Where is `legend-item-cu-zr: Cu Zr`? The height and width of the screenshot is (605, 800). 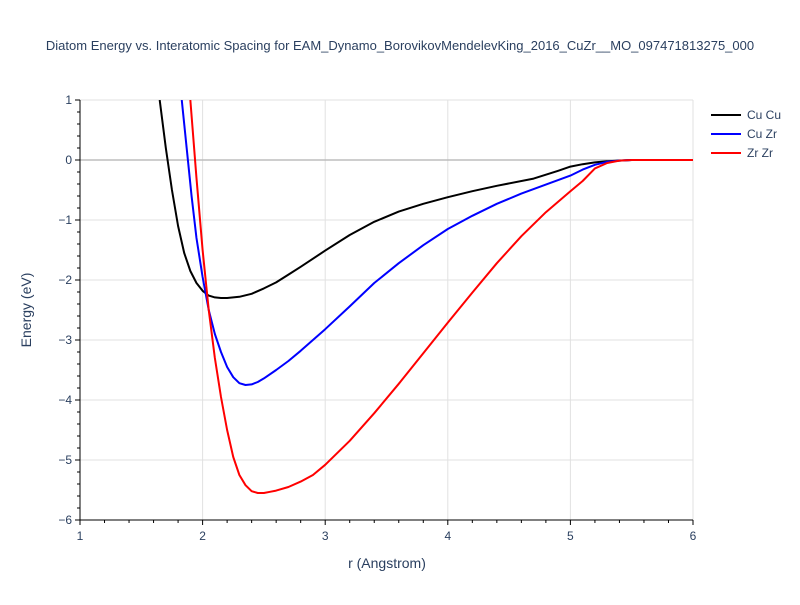
legend-item-cu-zr: Cu Zr is located at coordinates (744, 134).